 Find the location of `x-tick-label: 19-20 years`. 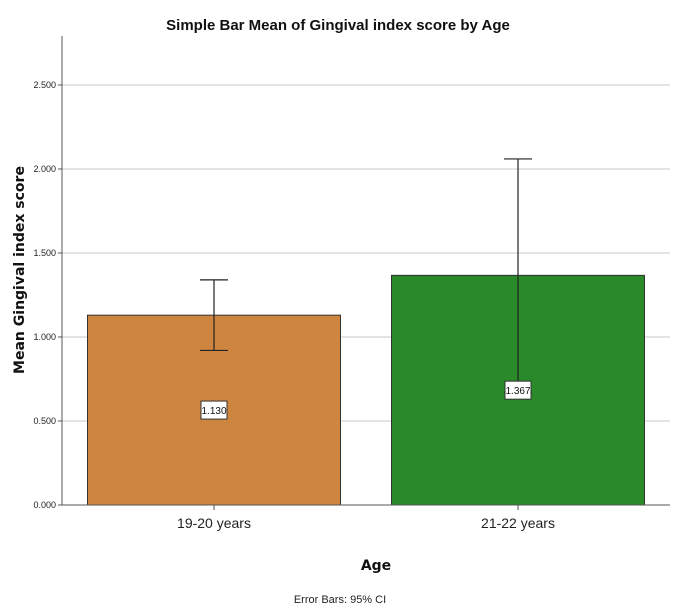

x-tick-label: 19-20 years is located at coordinates (214, 523).